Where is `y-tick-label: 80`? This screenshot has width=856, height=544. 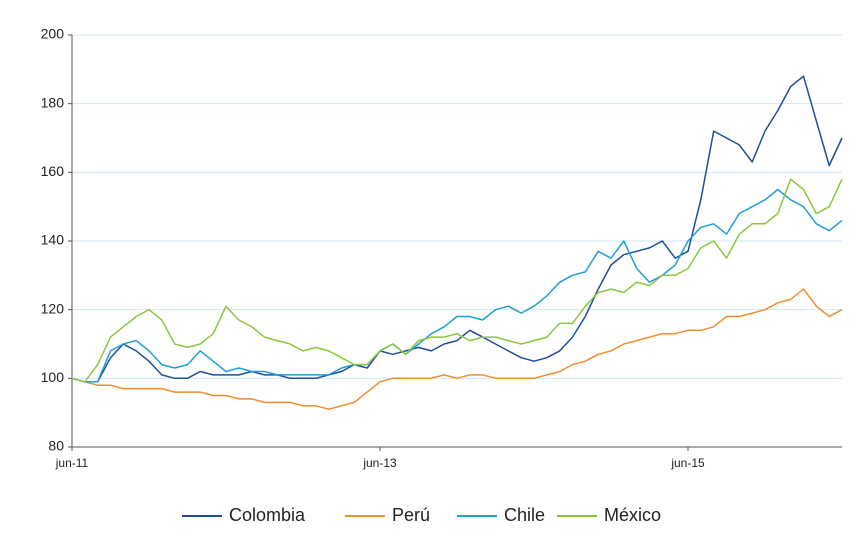 y-tick-label: 80 is located at coordinates (56, 446).